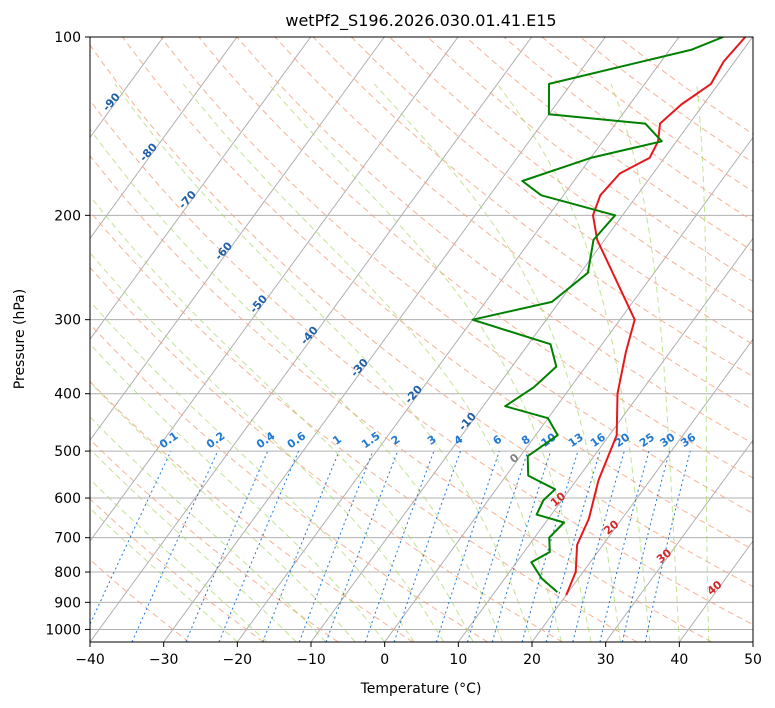 Image resolution: width=775 pixels, height=708 pixels. Describe the element at coordinates (420, 21) in the screenshot. I see `chart-title: wetPf2_S196.2026.030.01.41.E15` at that location.